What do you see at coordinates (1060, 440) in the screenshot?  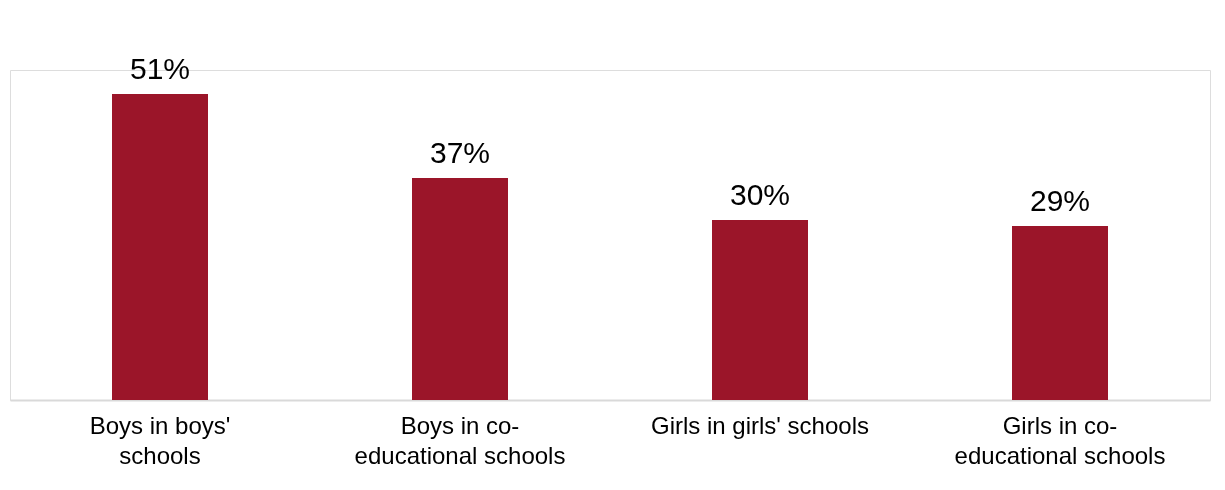 I see `x-tick-label: Girls in co-educational schools` at bounding box center [1060, 440].